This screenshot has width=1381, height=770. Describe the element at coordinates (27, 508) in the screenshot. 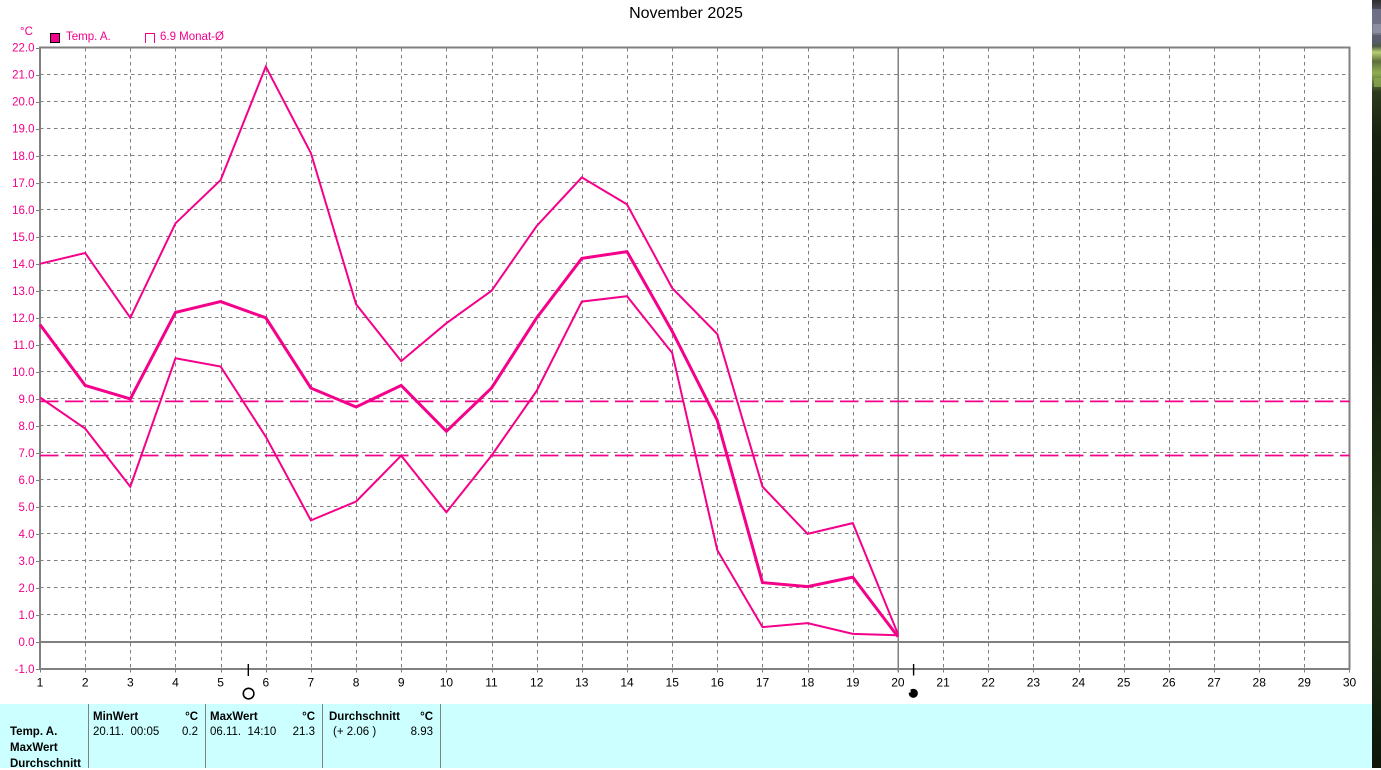

I see `svg-text: 5.0` at that location.